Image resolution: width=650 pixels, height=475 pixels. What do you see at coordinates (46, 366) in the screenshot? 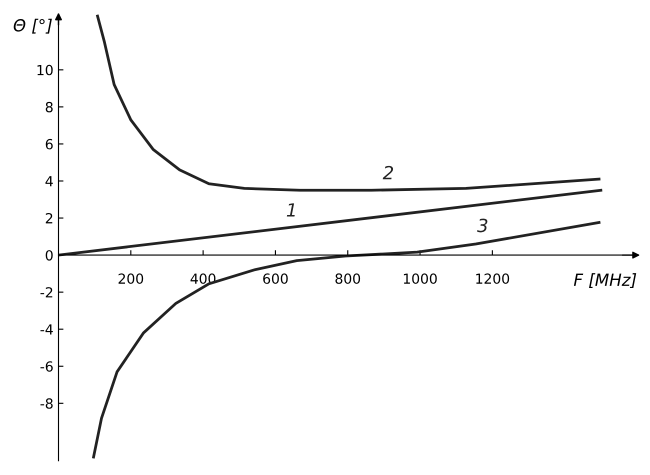
I see `y-tick-label: -6` at bounding box center [46, 366].